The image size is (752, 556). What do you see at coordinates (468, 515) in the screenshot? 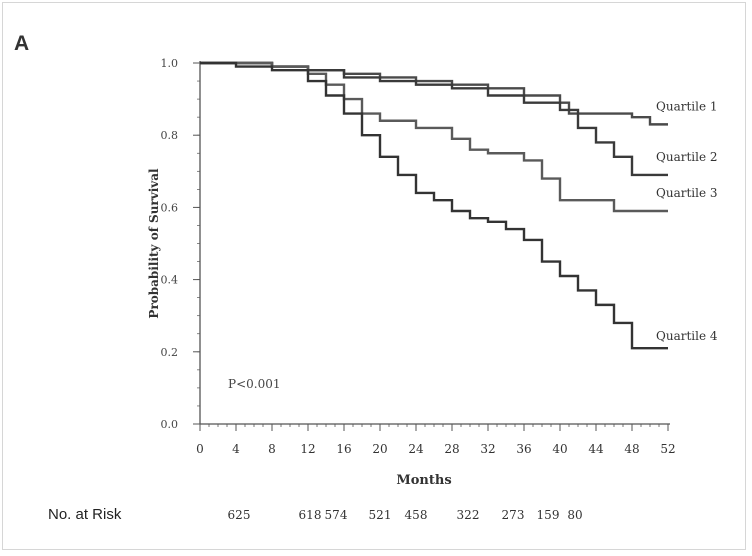
I see `risk-value: 322` at bounding box center [468, 515].